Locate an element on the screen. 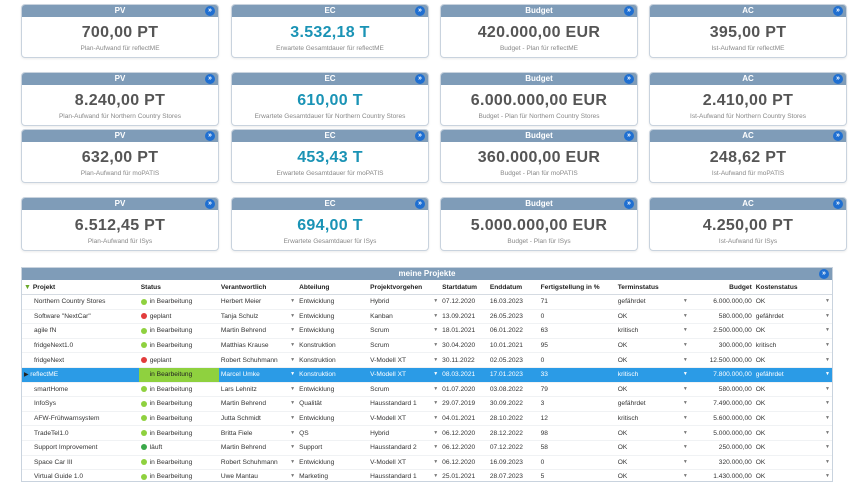  table-cell: 300.000,00 is located at coordinates (722, 345).